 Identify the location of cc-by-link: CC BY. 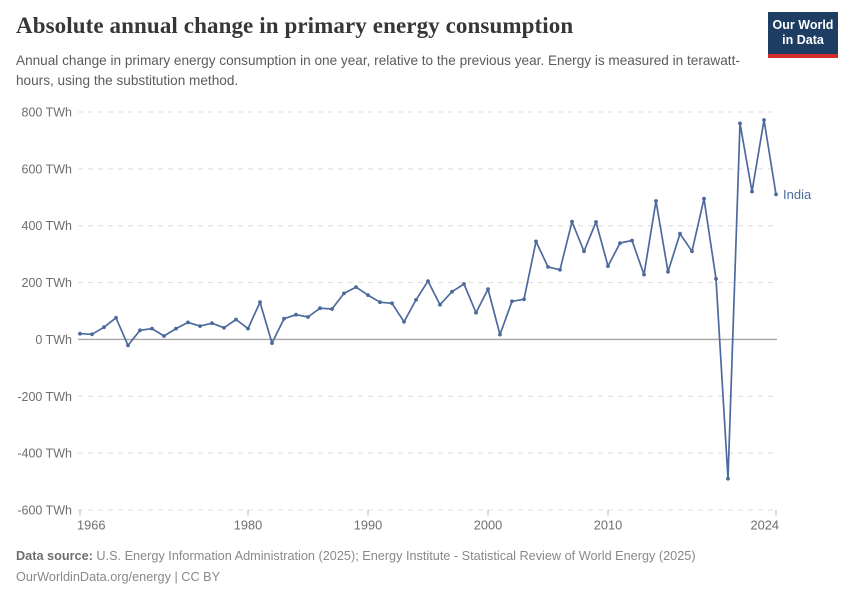
(201, 577).